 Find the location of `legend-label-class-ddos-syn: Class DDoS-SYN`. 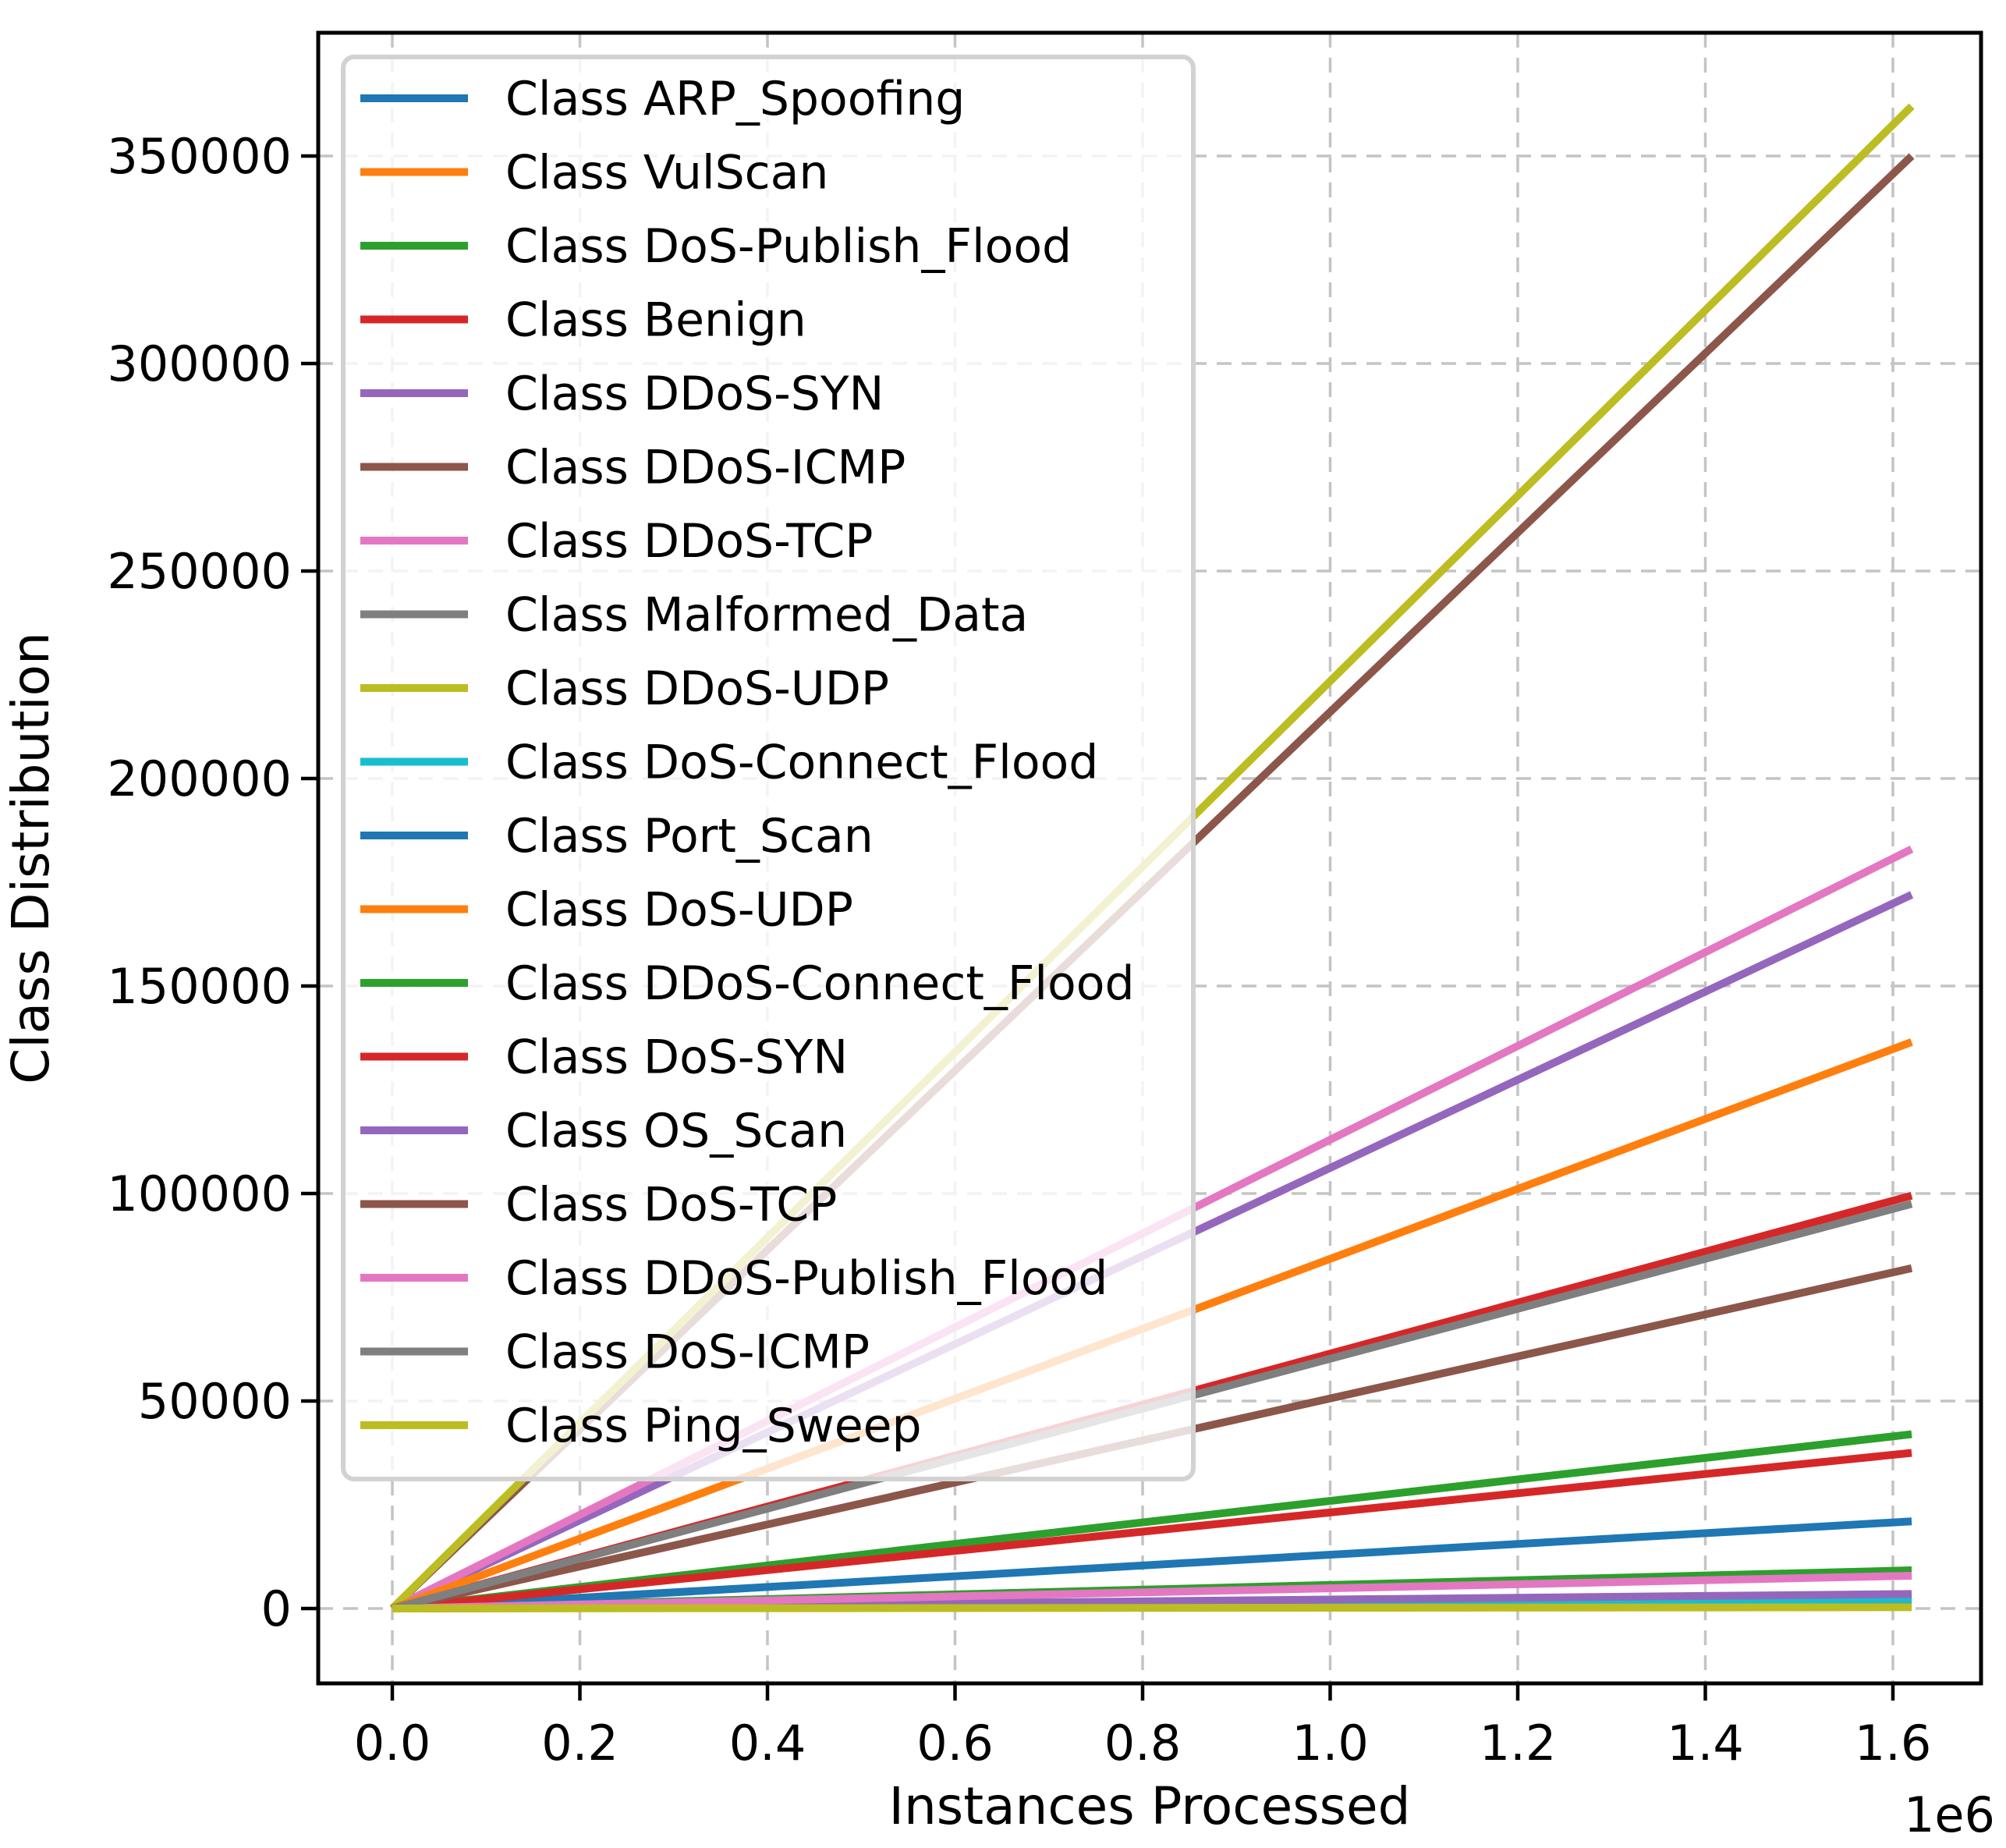

legend-label-class-ddos-syn: Class DDoS-SYN is located at coordinates (694, 394).